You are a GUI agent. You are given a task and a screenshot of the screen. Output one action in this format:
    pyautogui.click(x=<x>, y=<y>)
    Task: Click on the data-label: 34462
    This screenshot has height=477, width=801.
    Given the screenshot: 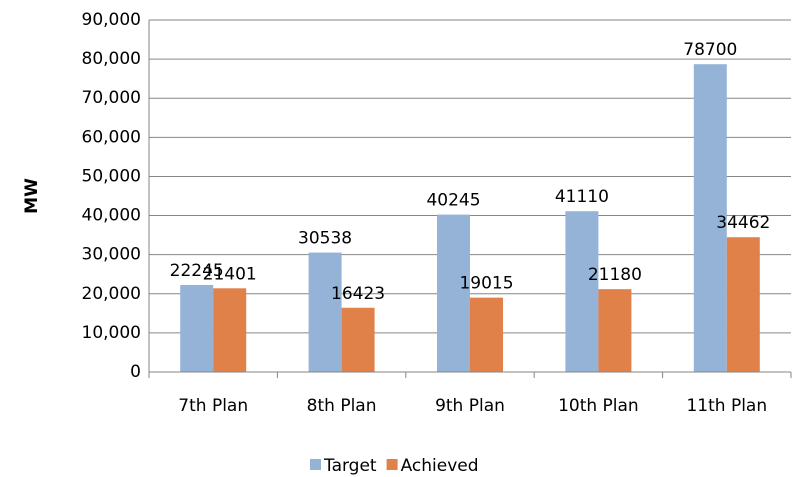 What is the action you would take?
    pyautogui.click(x=743, y=223)
    